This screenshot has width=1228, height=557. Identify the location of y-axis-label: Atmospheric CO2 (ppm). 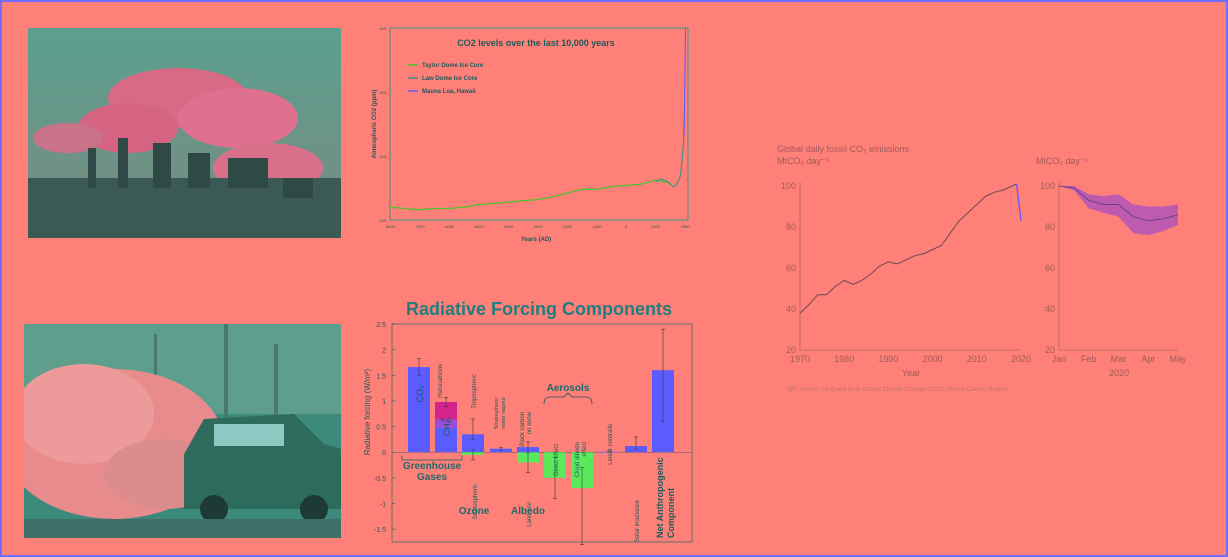
(375, 123).